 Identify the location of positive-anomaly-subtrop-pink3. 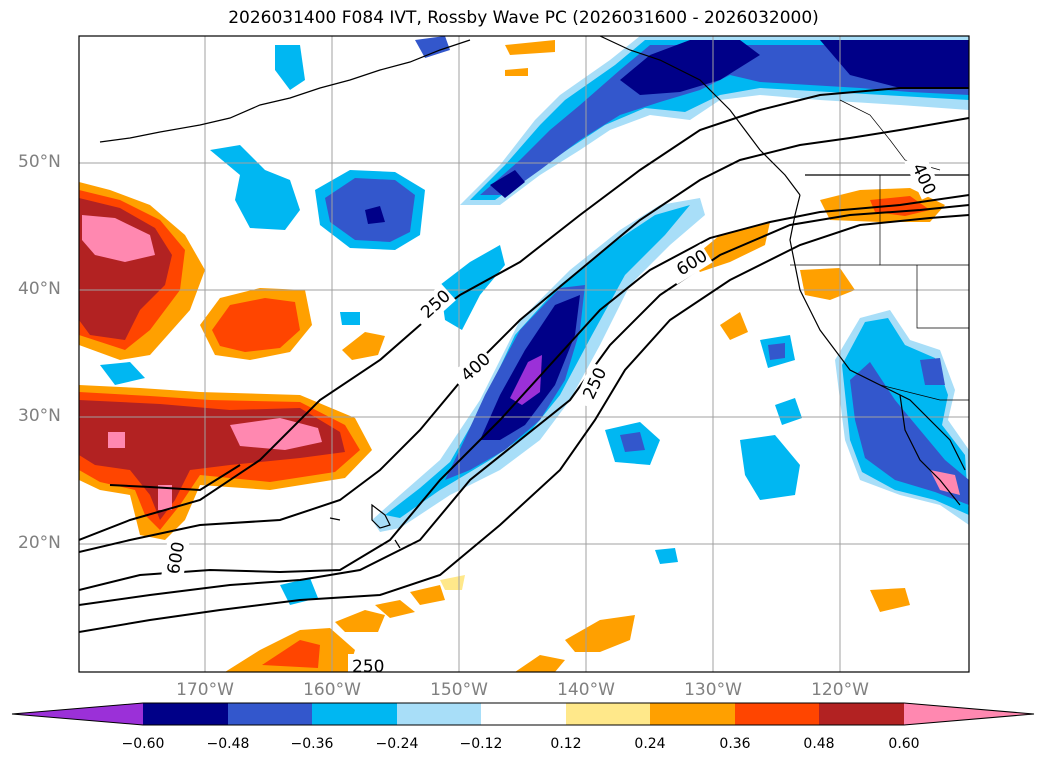
(165, 497).